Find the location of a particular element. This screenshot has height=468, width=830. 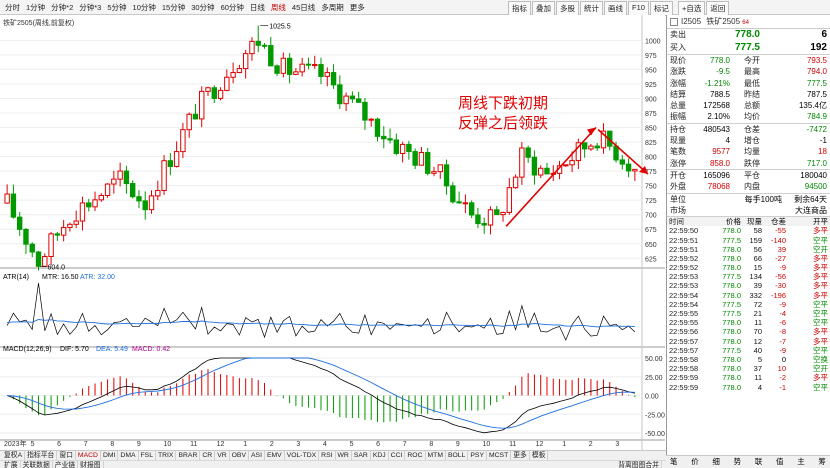

tool-button: 画线 is located at coordinates (615, 8).